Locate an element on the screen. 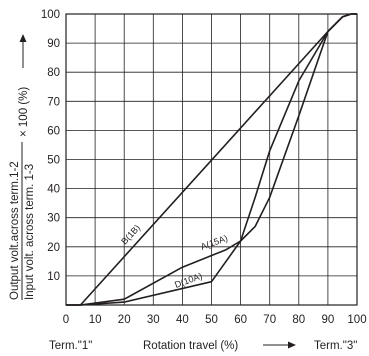 Image resolution: width=369 pixels, height=356 pixels. y-tick-label: 80 is located at coordinates (53, 73).